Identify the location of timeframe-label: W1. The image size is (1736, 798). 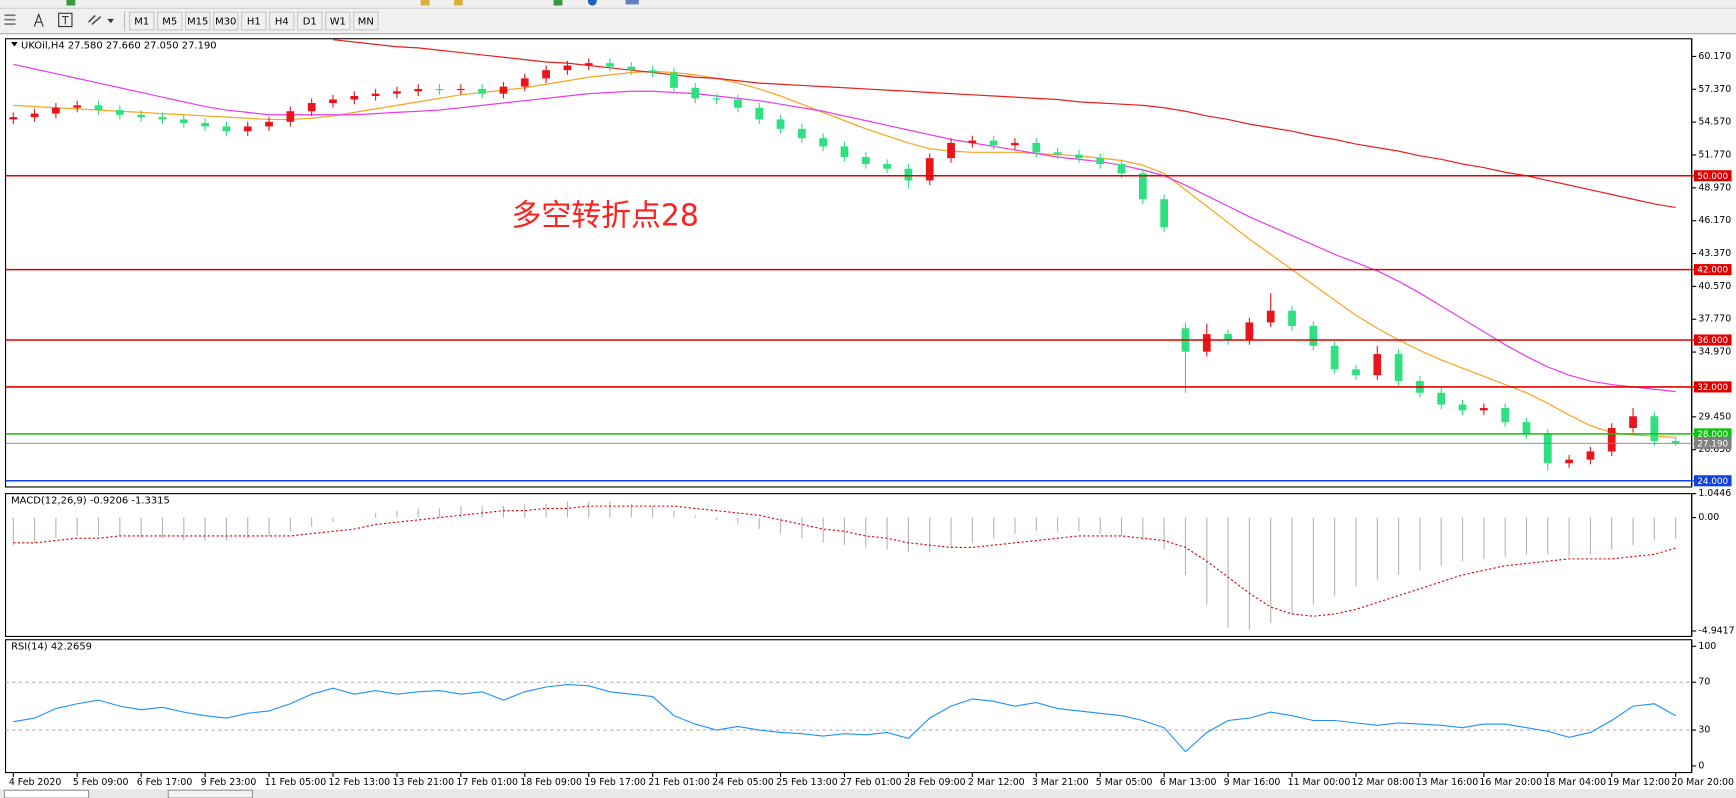
(338, 22).